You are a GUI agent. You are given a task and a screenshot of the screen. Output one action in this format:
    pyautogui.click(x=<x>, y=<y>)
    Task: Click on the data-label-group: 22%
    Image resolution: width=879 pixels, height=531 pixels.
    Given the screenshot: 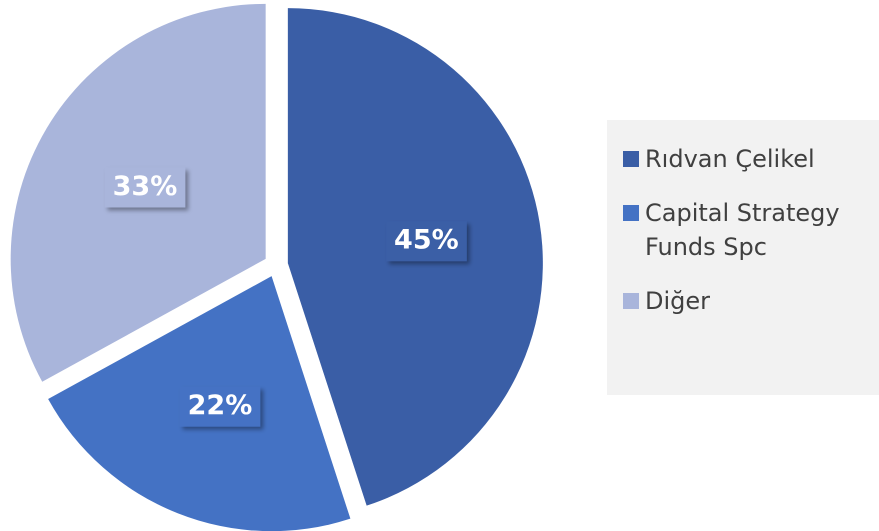 What is the action you would take?
    pyautogui.click(x=220, y=406)
    